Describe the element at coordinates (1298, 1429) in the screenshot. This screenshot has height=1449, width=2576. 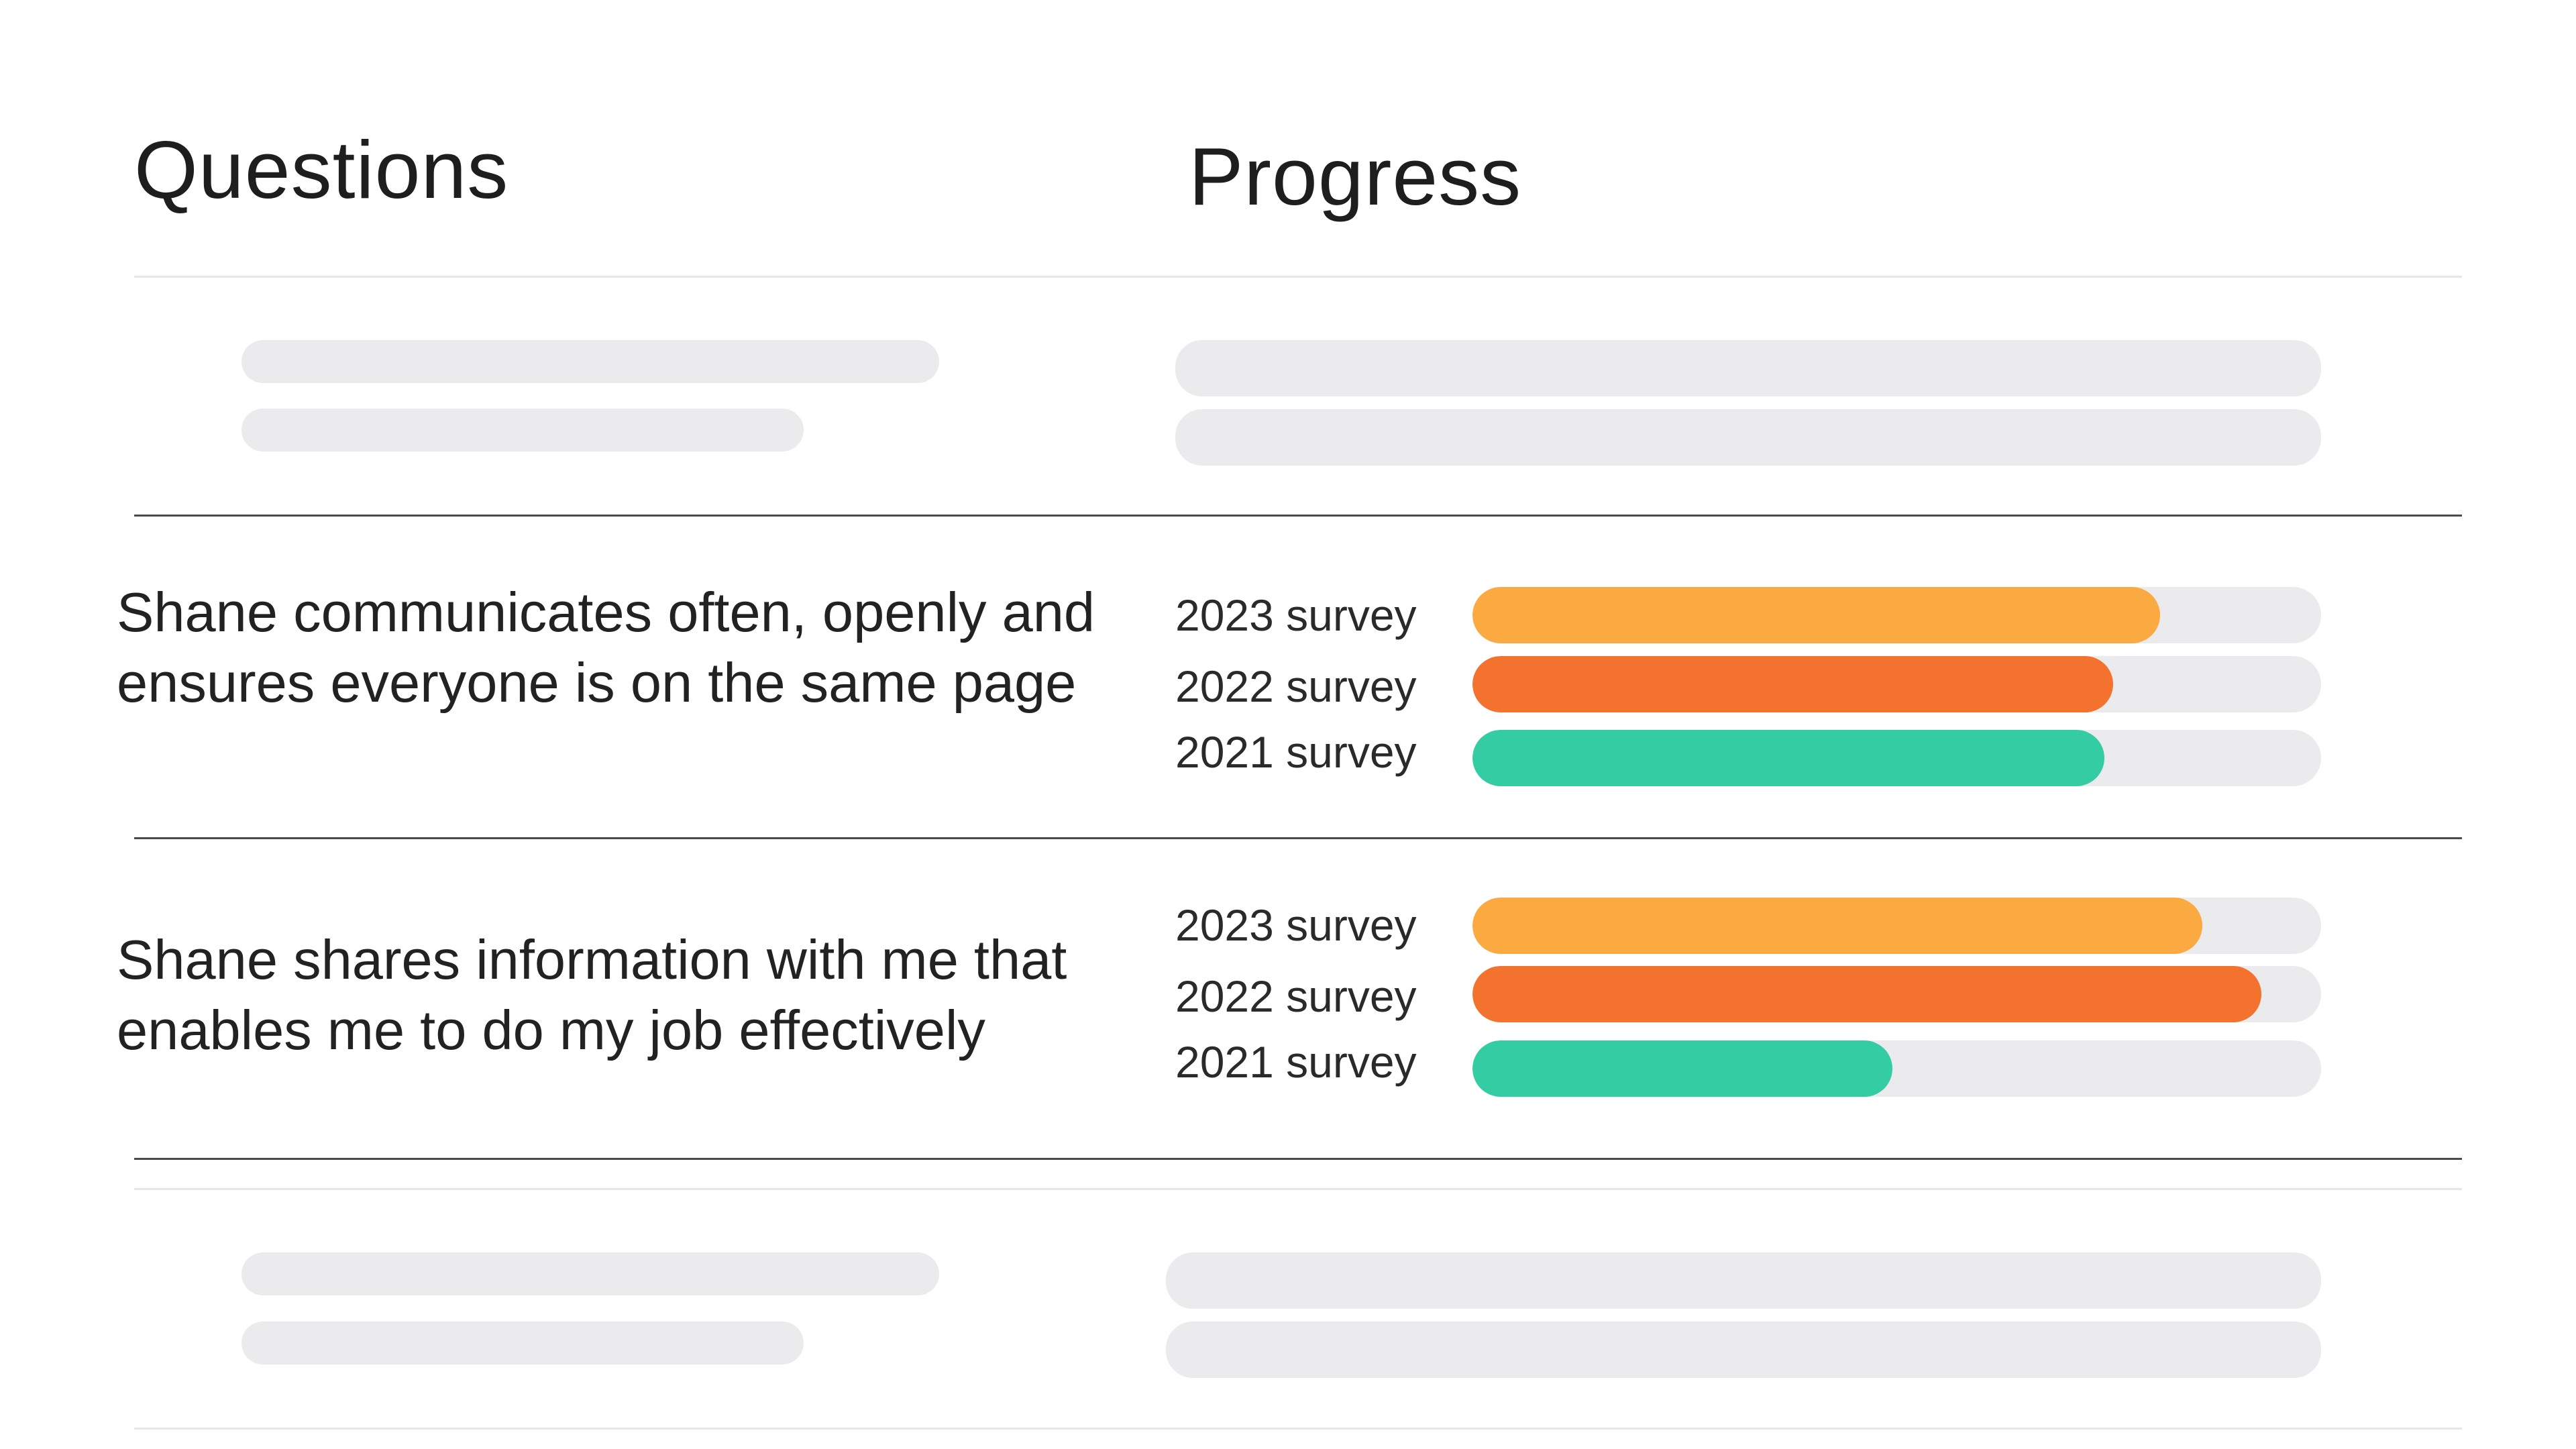
I see `footer-divider` at that location.